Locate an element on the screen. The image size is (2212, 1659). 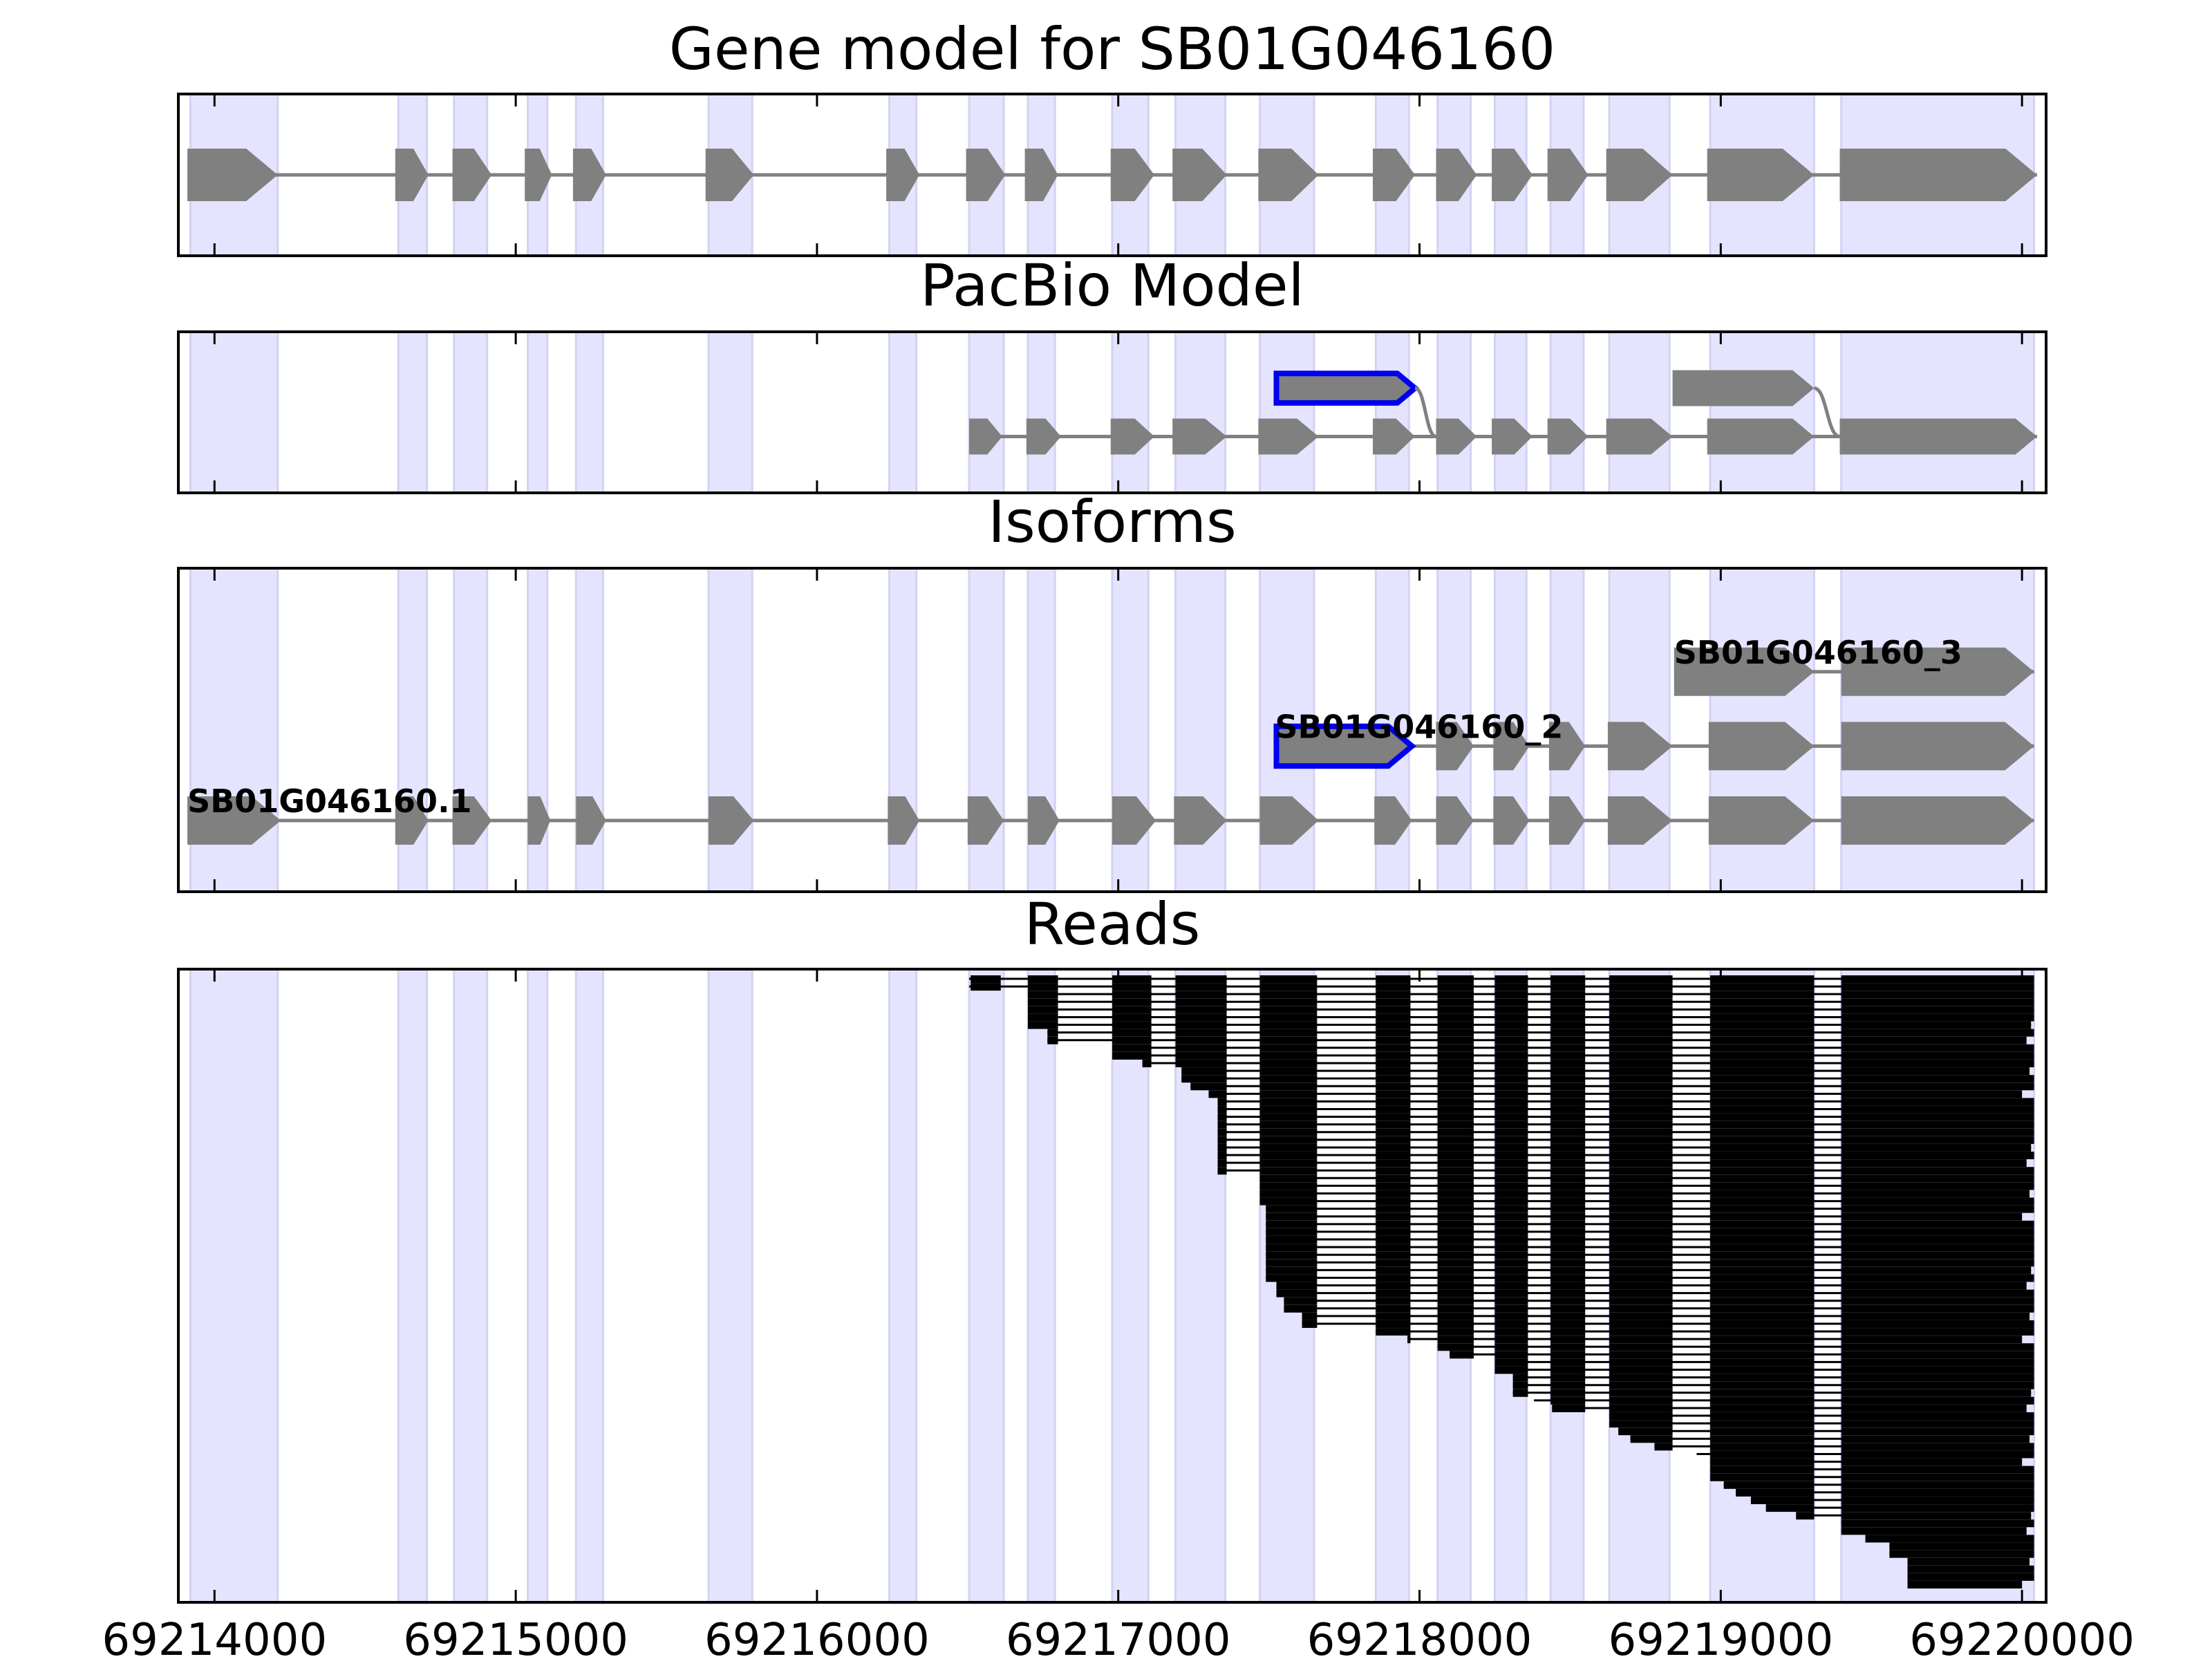
panel-title: PacBio Model is located at coordinates (1112, 285).